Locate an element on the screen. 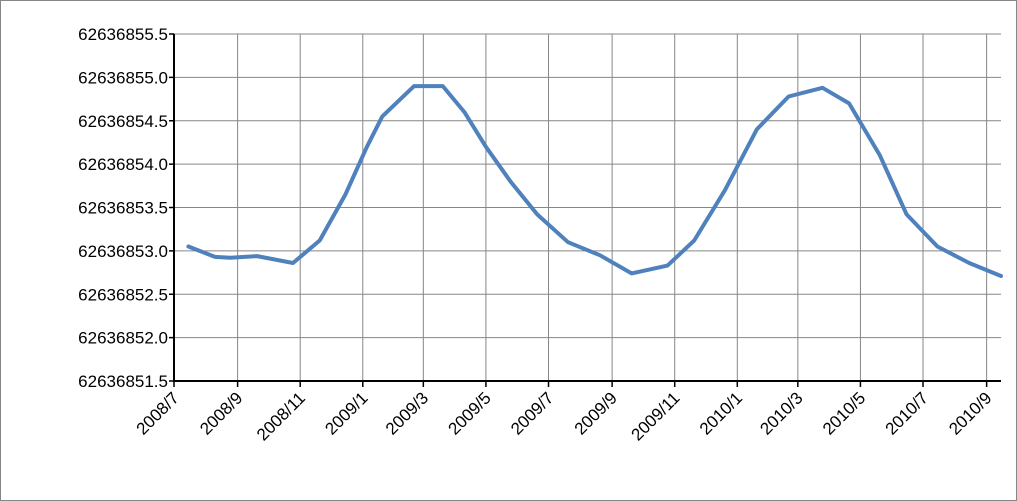  y-tick-label: 62636855.5 is located at coordinates (123, 34).